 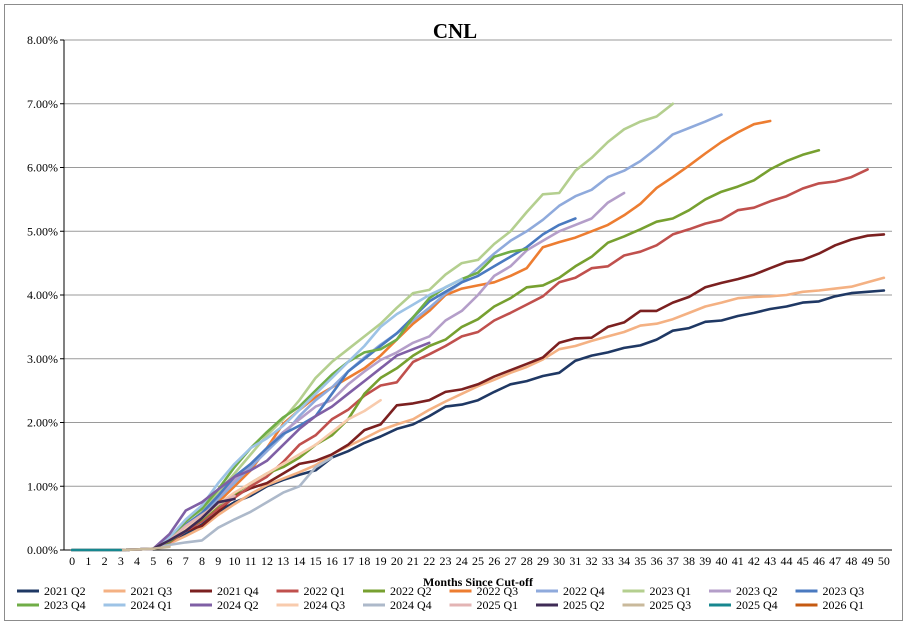 What do you see at coordinates (42, 231) in the screenshot?
I see `y-tick-label: 5.00%` at bounding box center [42, 231].